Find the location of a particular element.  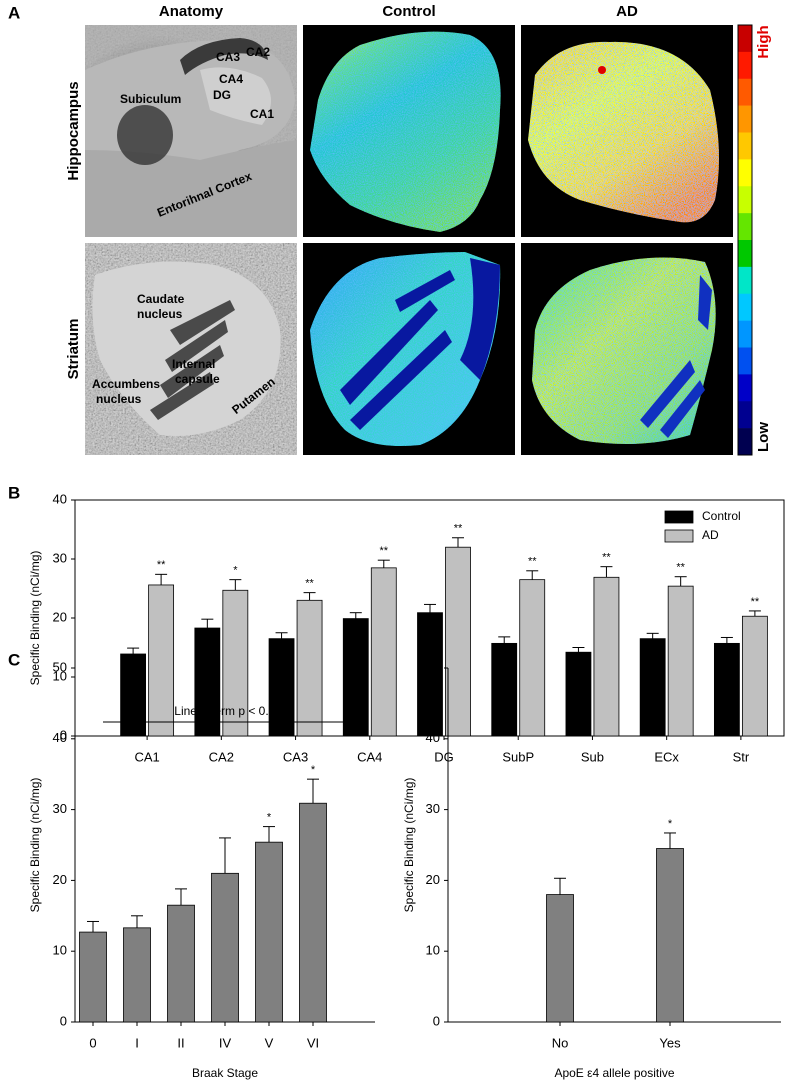

anatomy-label: Accumbens nucleus is located at coordinates (126, 391).